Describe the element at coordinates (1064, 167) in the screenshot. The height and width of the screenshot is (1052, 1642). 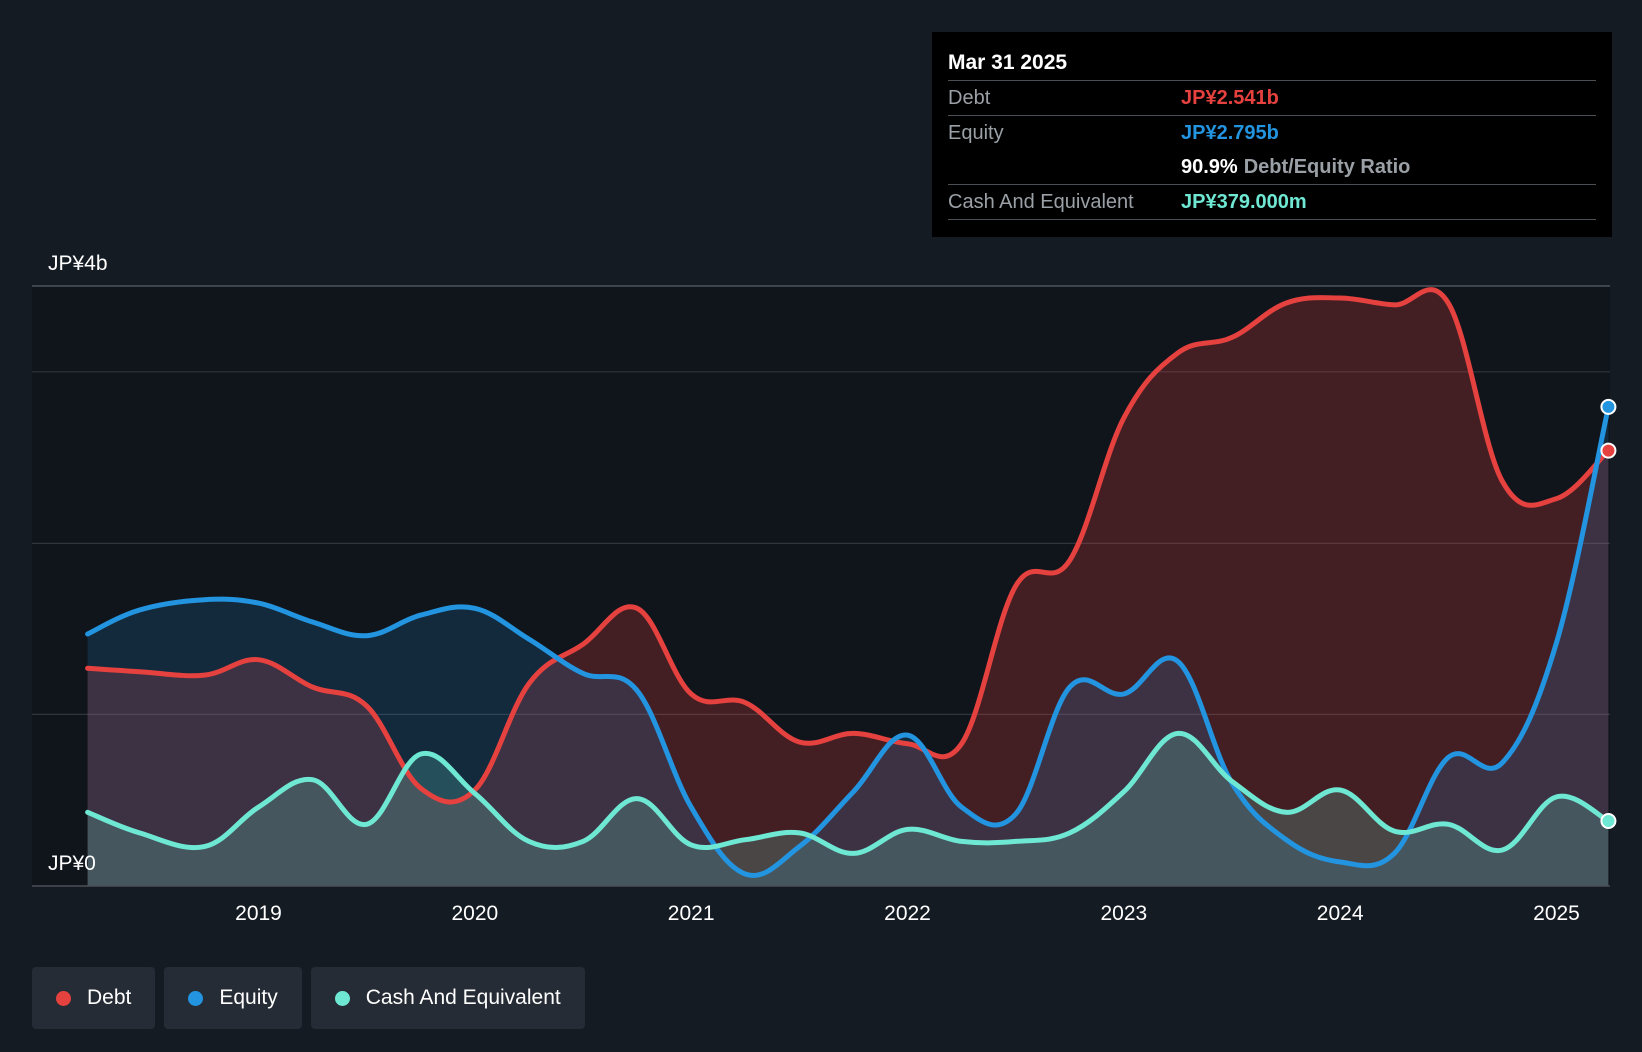
I see `tooltip-ratio-spacer` at that location.